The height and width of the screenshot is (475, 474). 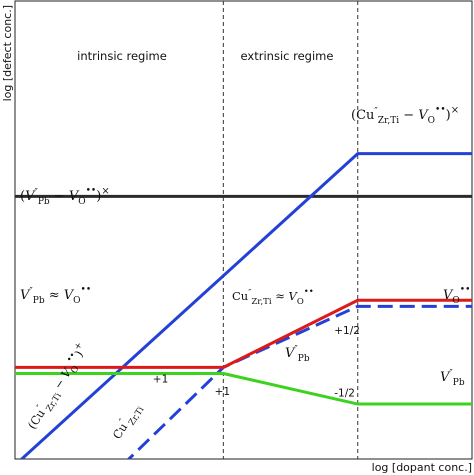 I want to click on regime-label-intrinsic: intrinsic regime, so click(x=122, y=56).